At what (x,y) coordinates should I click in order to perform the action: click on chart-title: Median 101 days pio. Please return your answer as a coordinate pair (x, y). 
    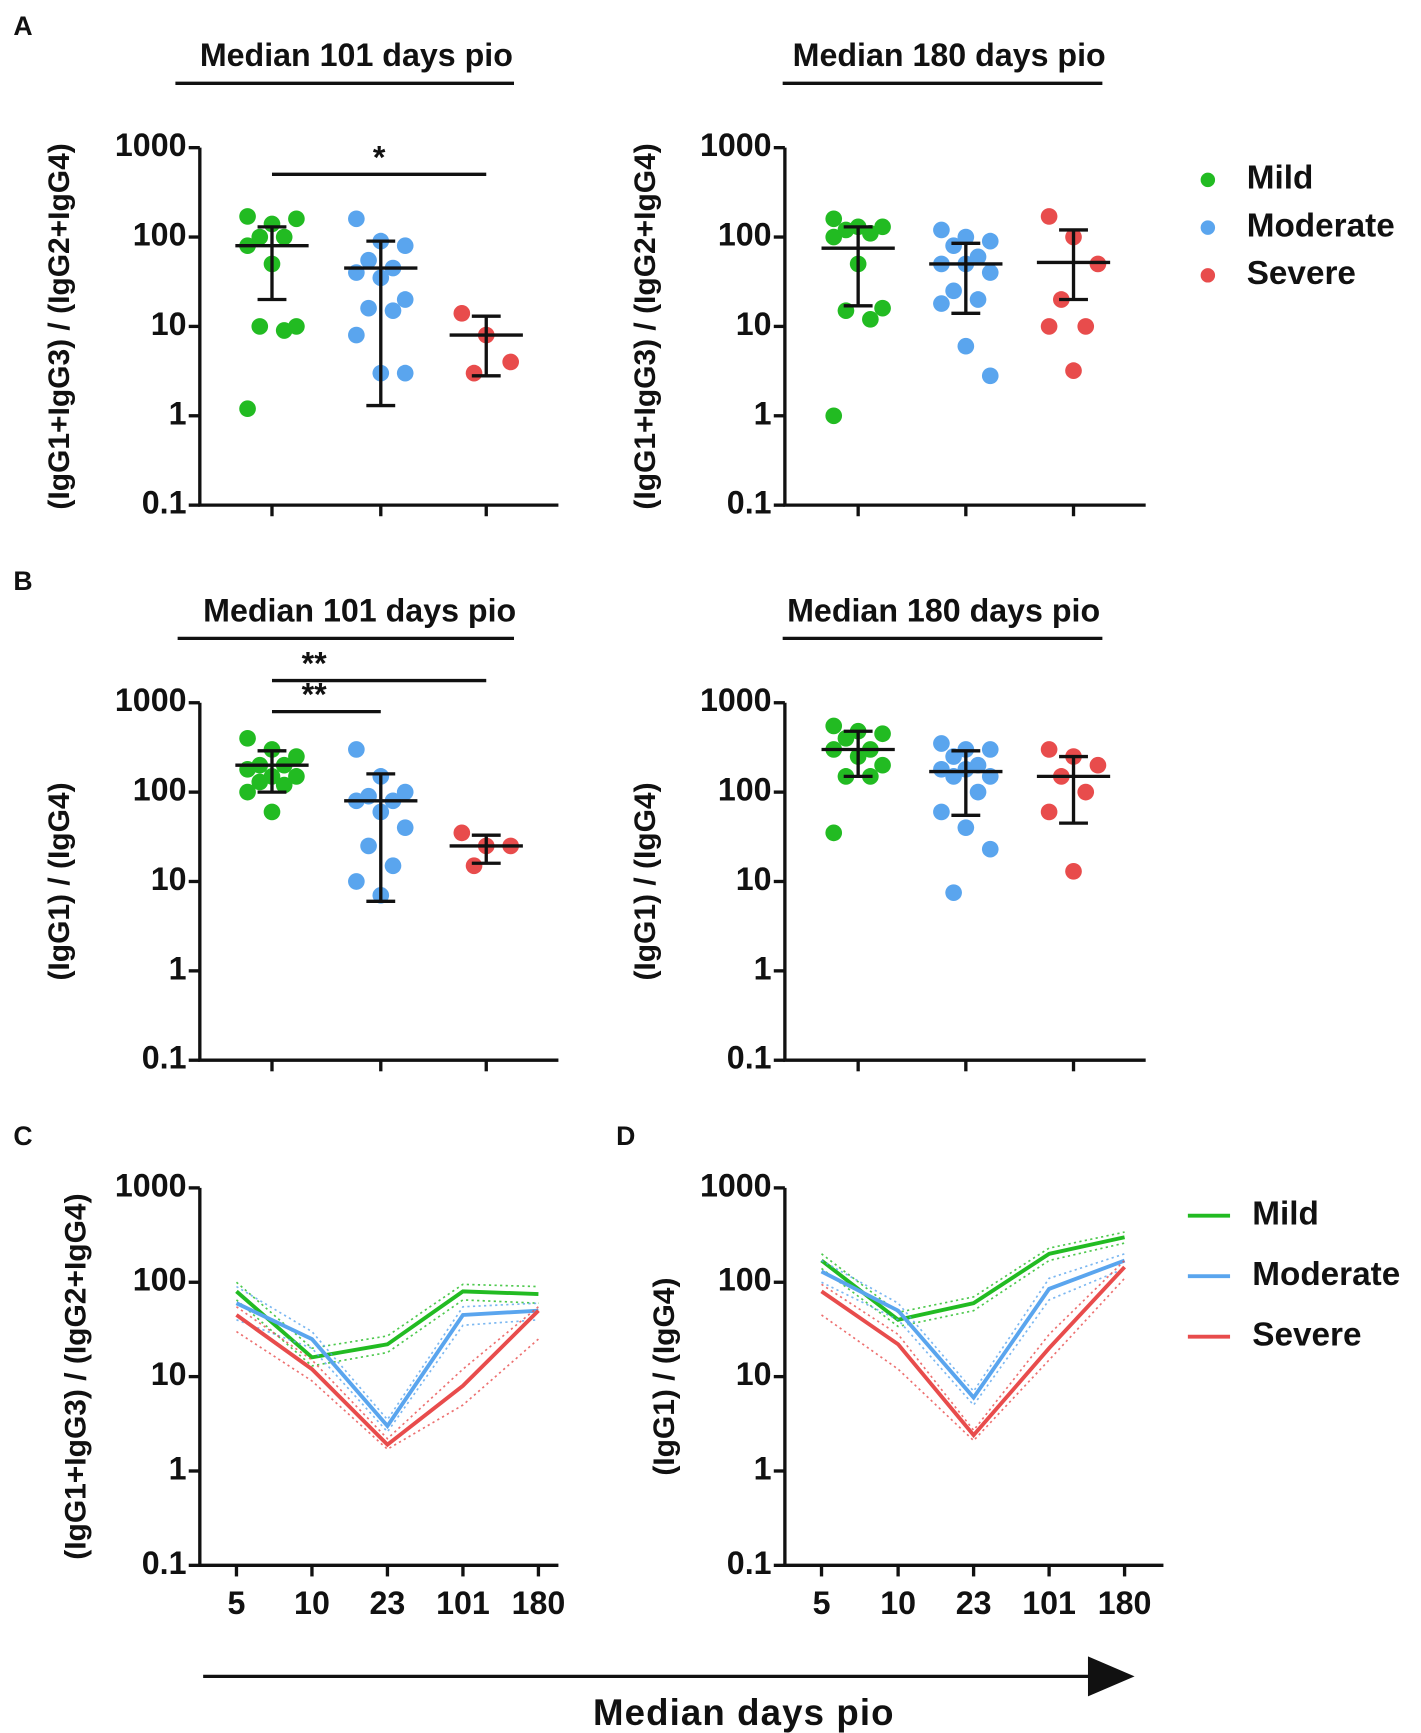
    Looking at the image, I should click on (359, 610).